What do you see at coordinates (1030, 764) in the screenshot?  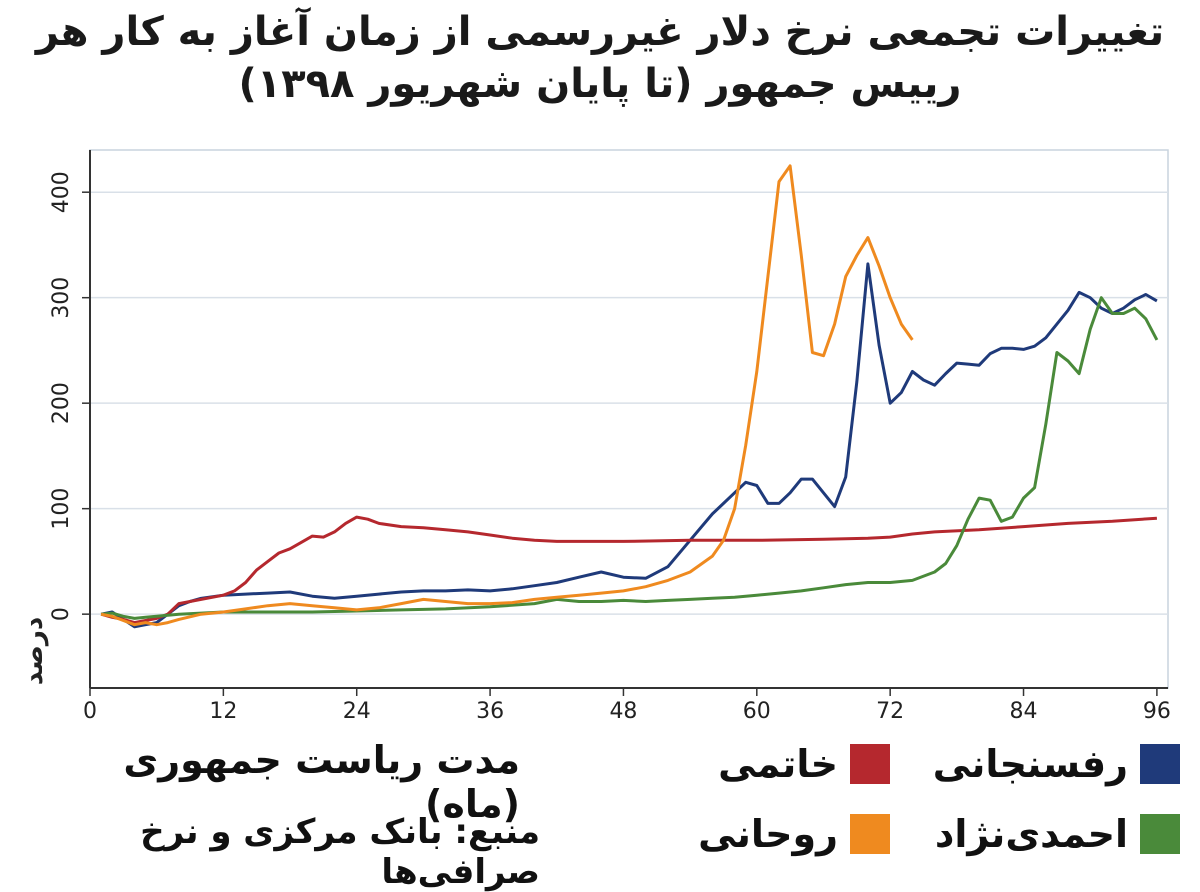 I see `legend-label: رفسنجانی` at bounding box center [1030, 764].